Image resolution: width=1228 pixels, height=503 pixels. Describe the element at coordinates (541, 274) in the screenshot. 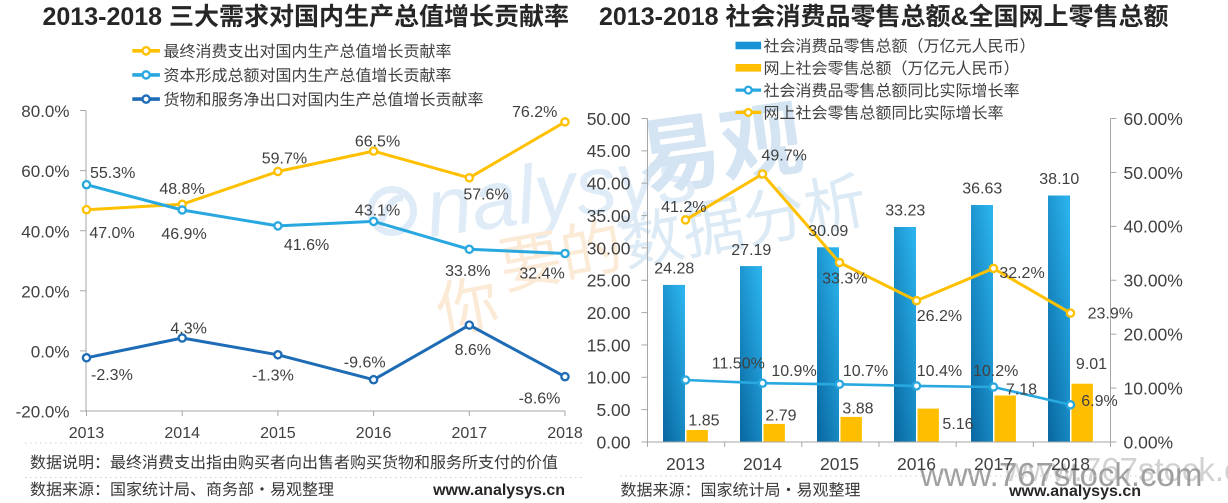

I see `svg-text: 32.4%` at that location.